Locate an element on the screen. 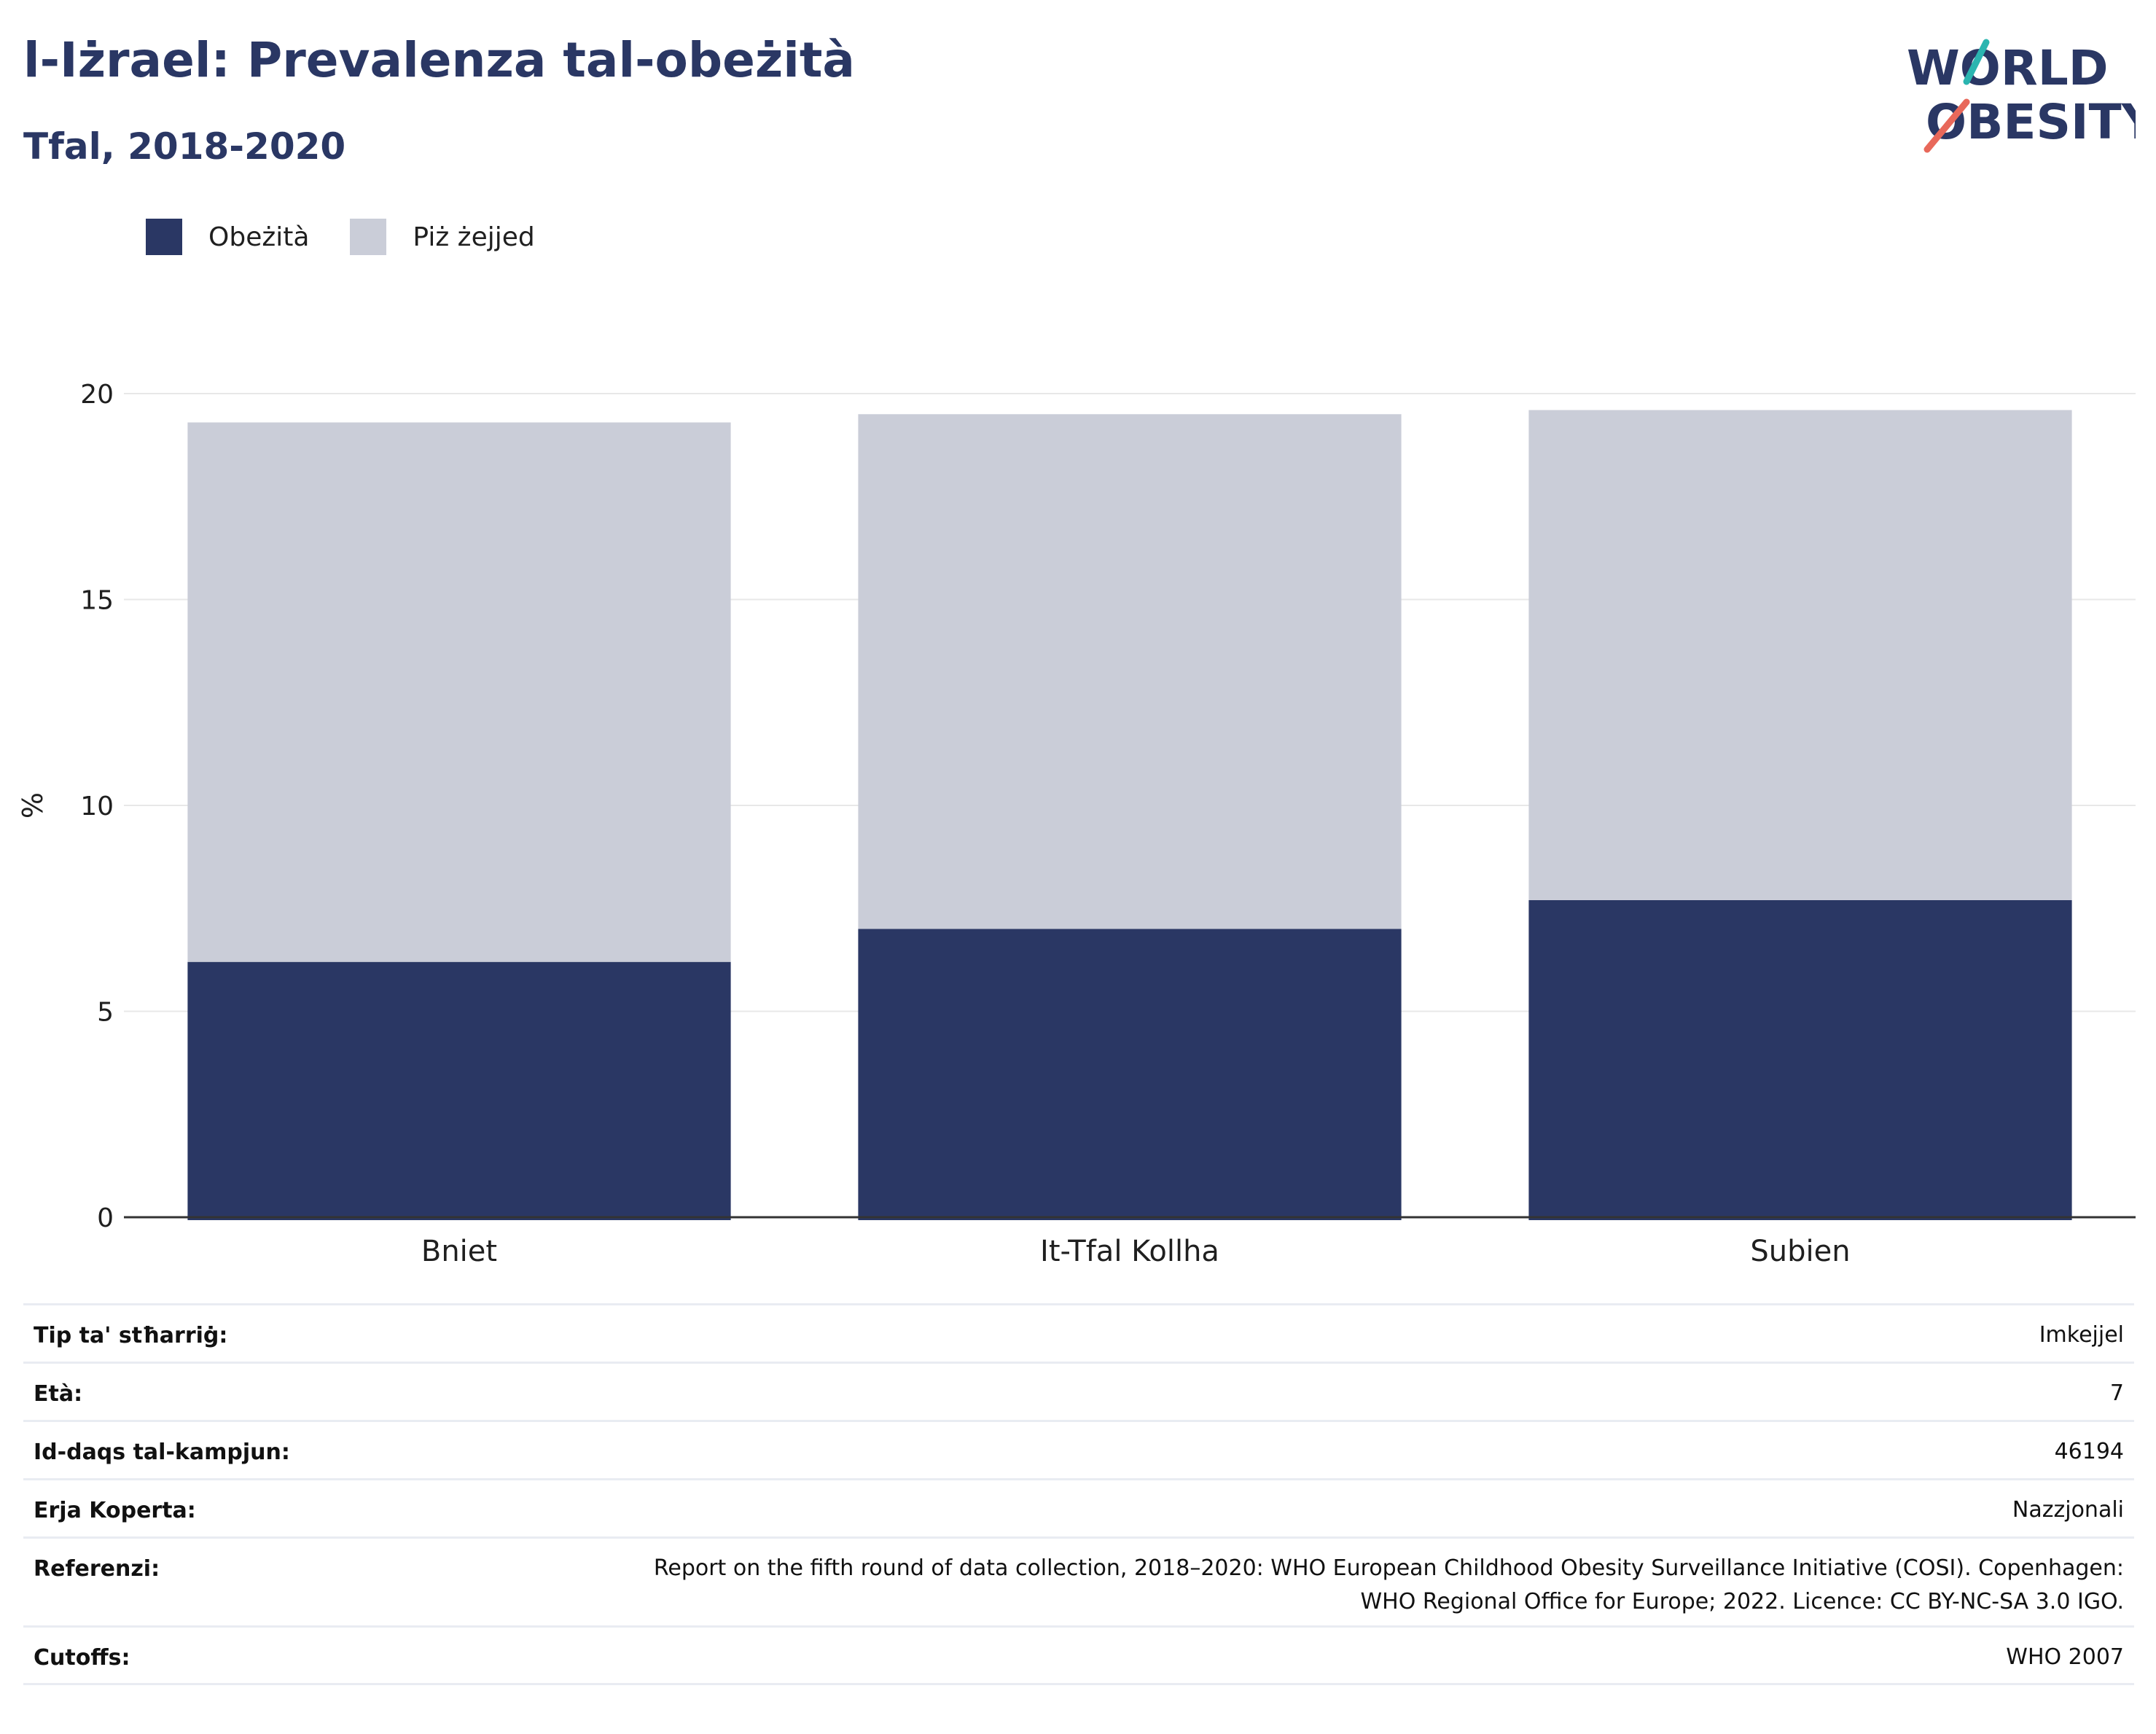 The height and width of the screenshot is (1734, 2156). info-value: Imkejjel is located at coordinates (2081, 1335).